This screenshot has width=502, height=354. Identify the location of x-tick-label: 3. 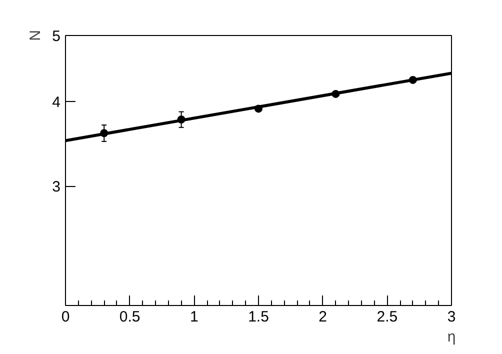
(451, 317).